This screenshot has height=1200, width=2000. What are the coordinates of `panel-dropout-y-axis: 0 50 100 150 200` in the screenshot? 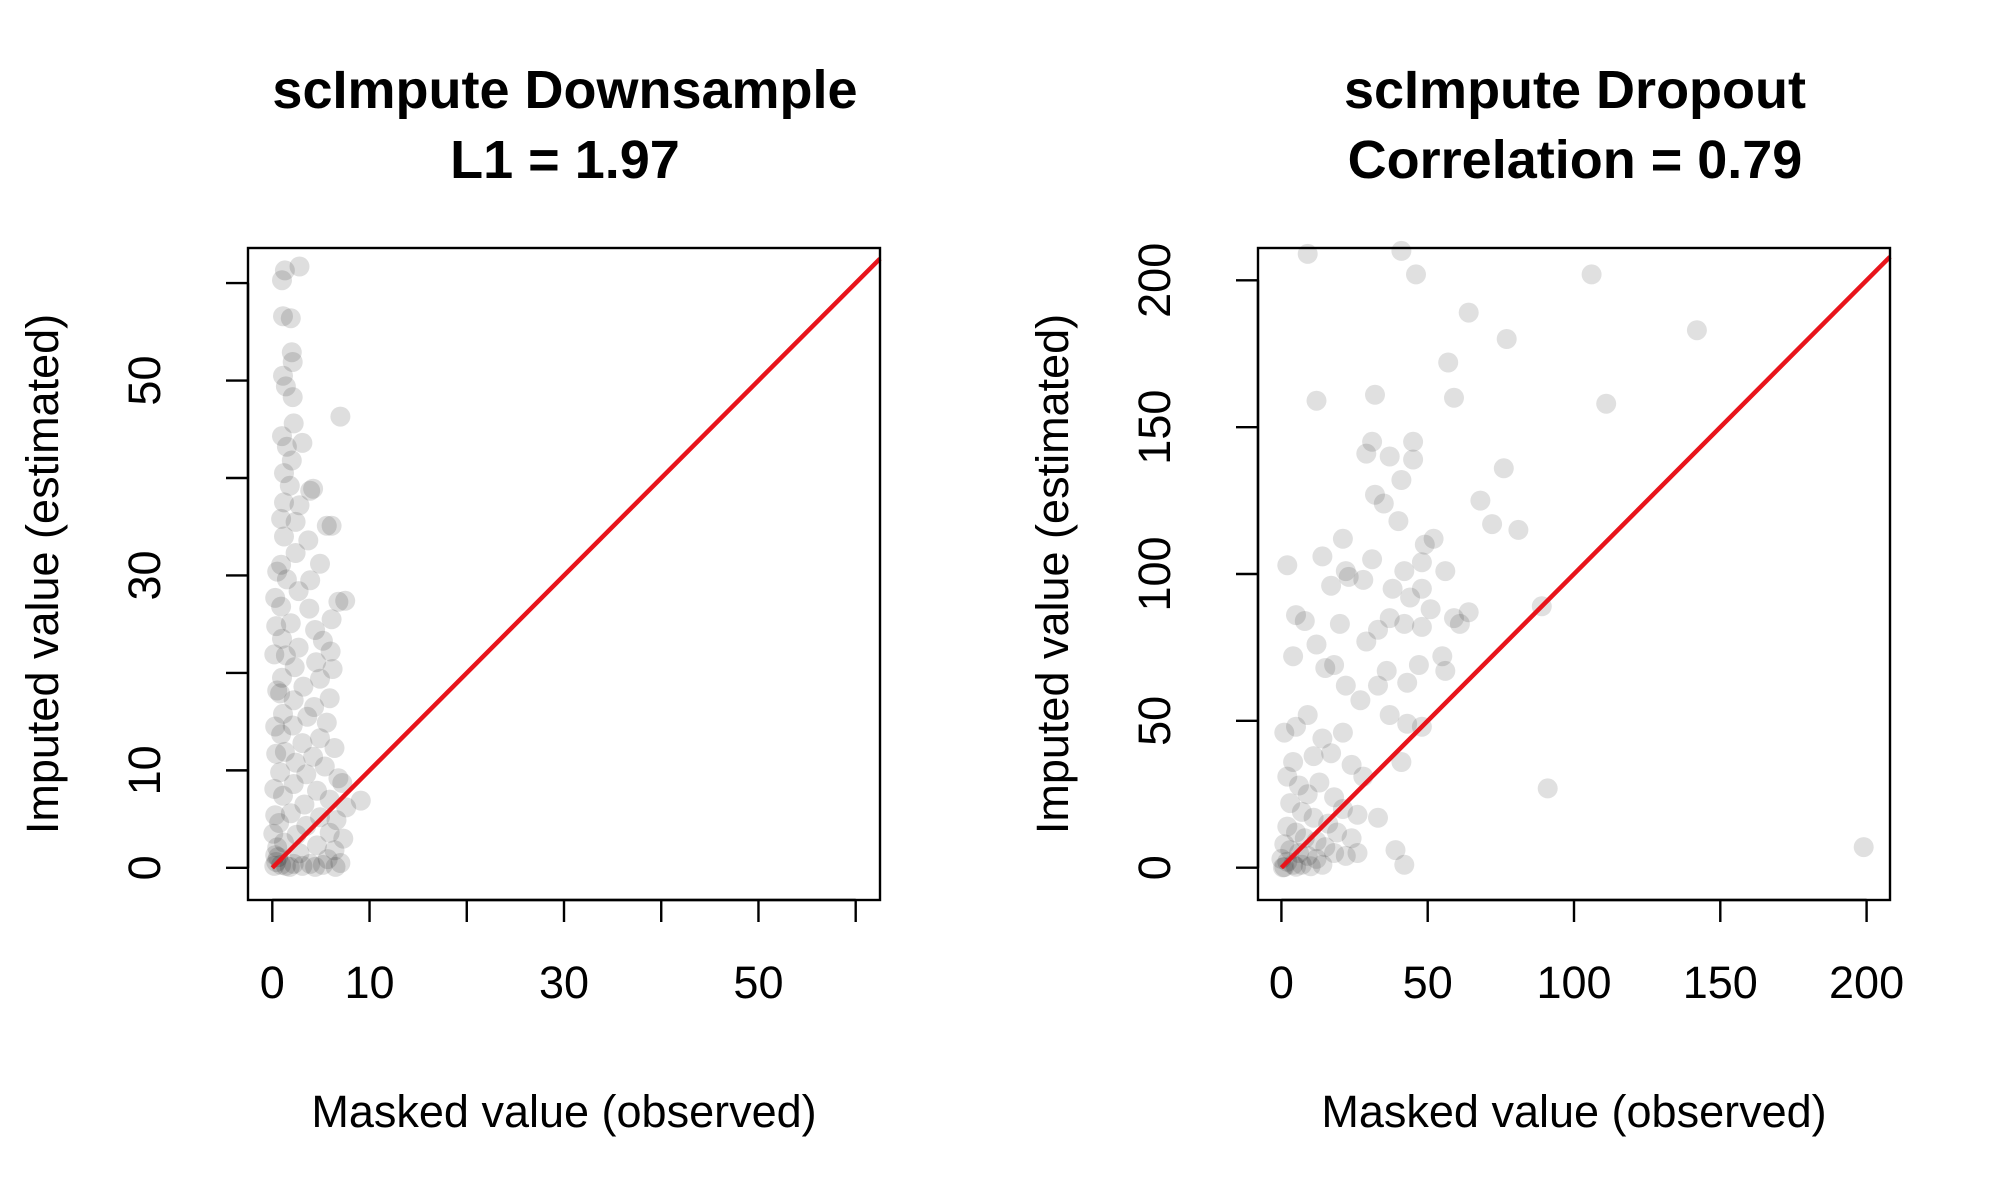 It's located at (1194, 561).